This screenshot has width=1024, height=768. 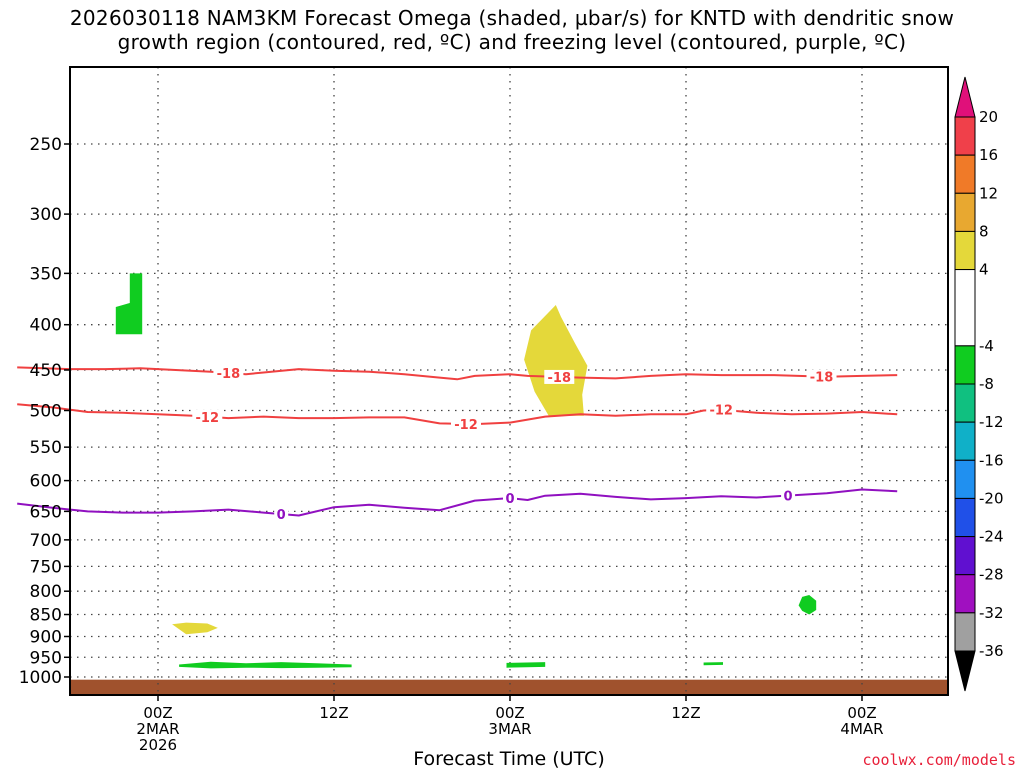 I want to click on colorbar-label: -28, so click(x=991, y=575).